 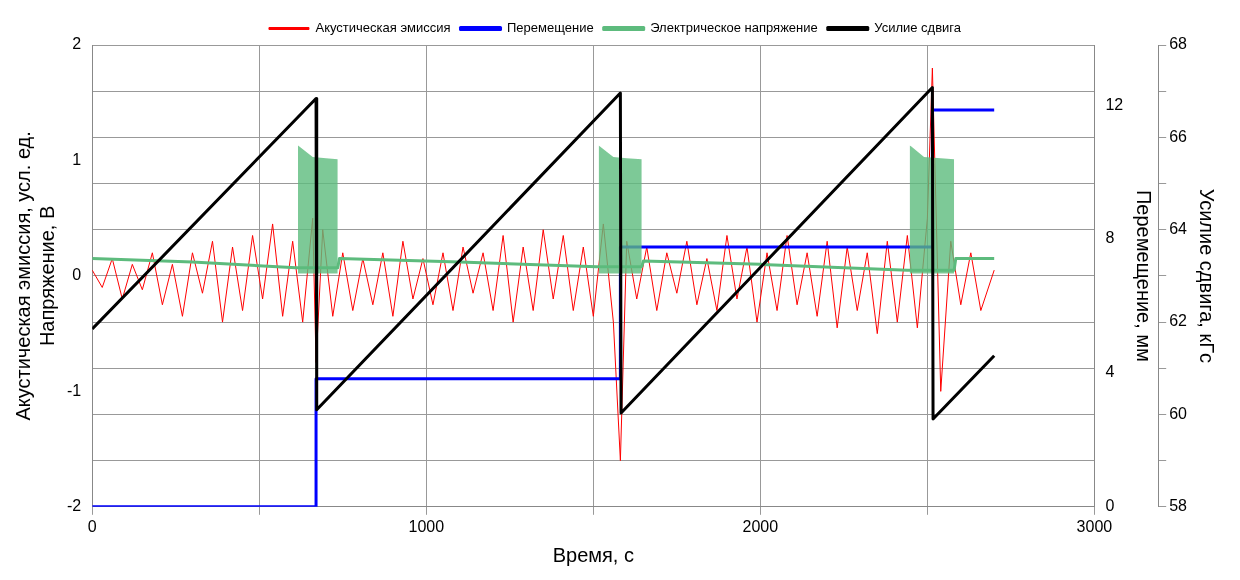 What do you see at coordinates (1207, 275) in the screenshot?
I see `y3-axis-title: Усилие сдвига, кГс` at bounding box center [1207, 275].